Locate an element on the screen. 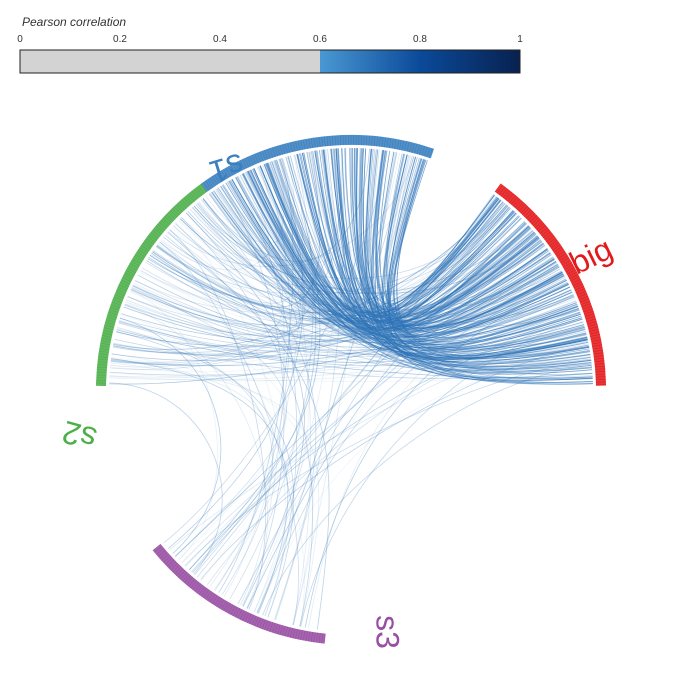 This screenshot has height=700, width=700. legend-title: Pearson correlation is located at coordinates (74, 22).